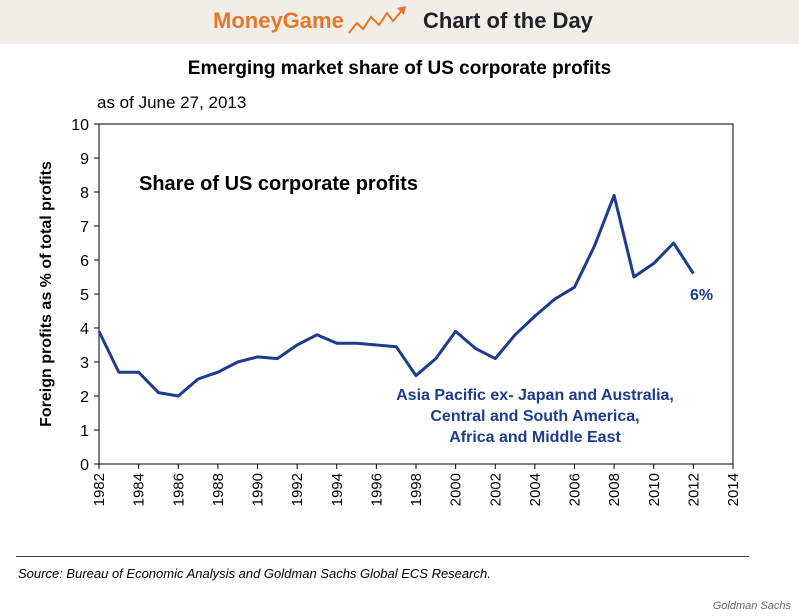 This screenshot has width=799, height=616. Describe the element at coordinates (377, 20) in the screenshot. I see `rising-chart-arrow-icon` at that location.